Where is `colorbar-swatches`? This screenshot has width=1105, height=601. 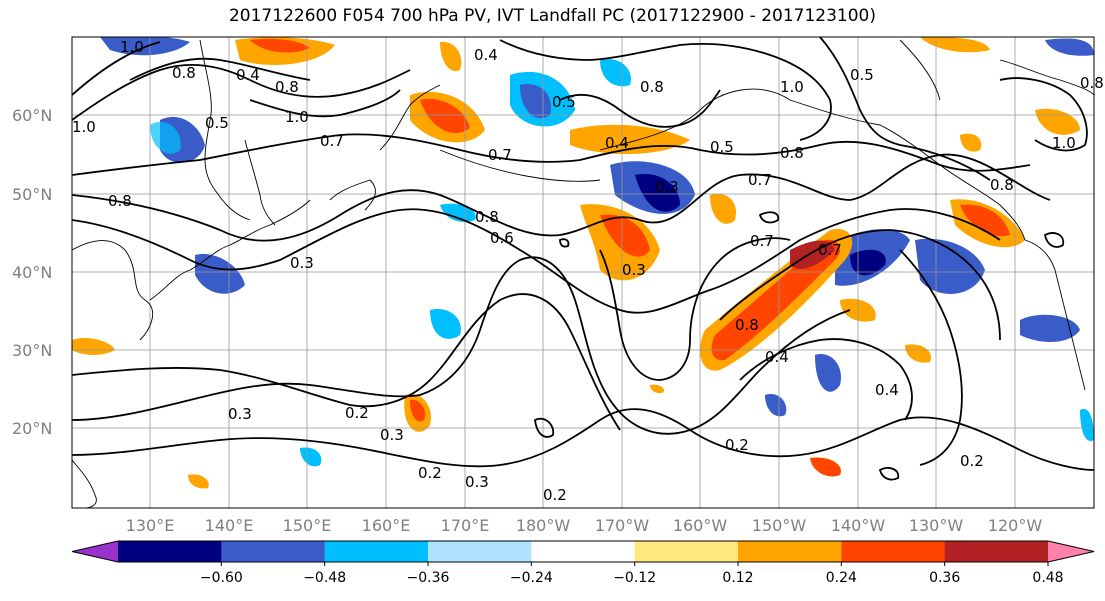 colorbar-swatches is located at coordinates (583, 551).